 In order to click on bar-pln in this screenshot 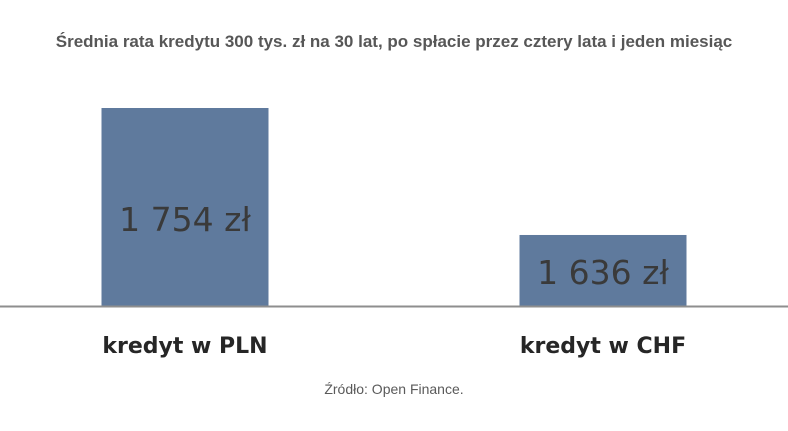, I will do `click(185, 207)`.